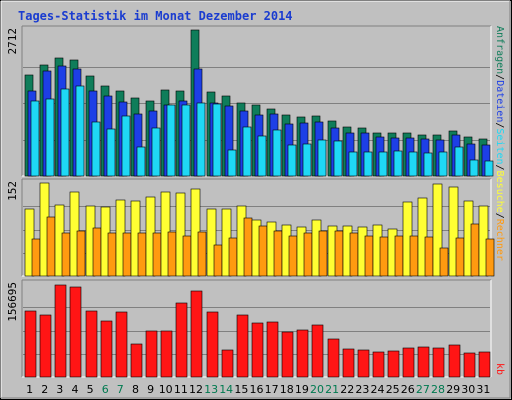  Describe the element at coordinates (499, 192) in the screenshot. I see `legend-entry-visits: Besuche` at that location.